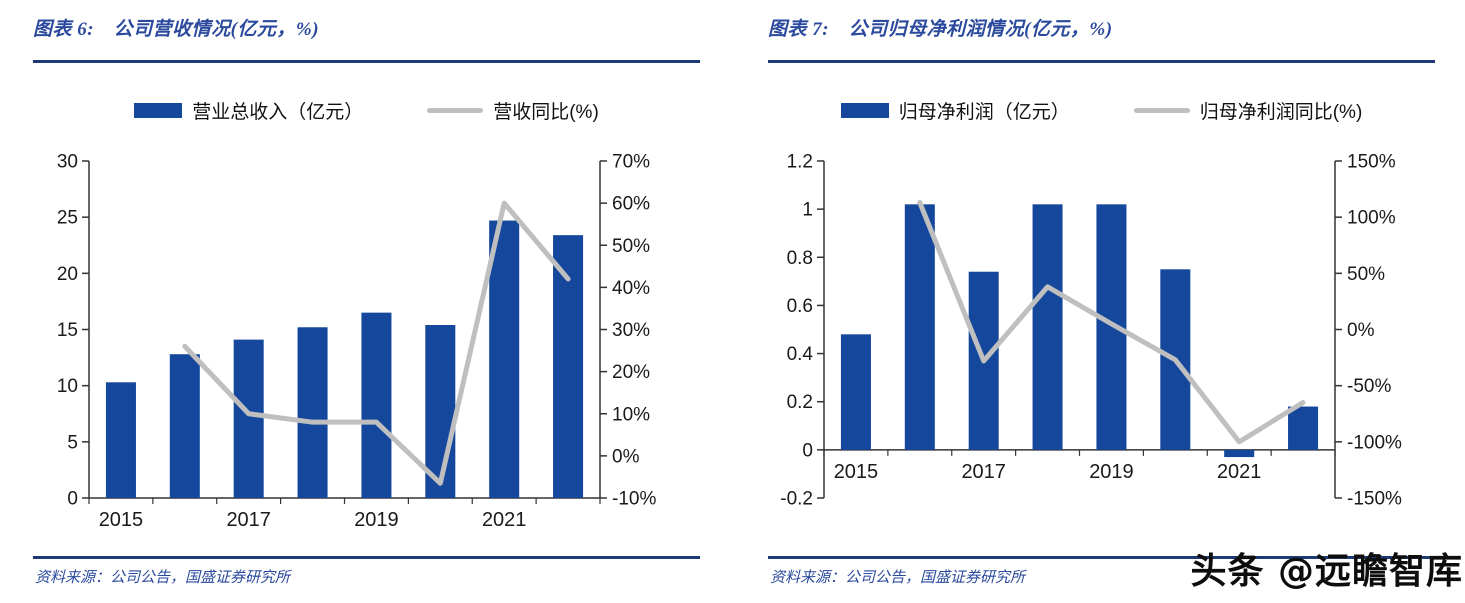  I want to click on left-tick-label: 10, so click(67, 386).